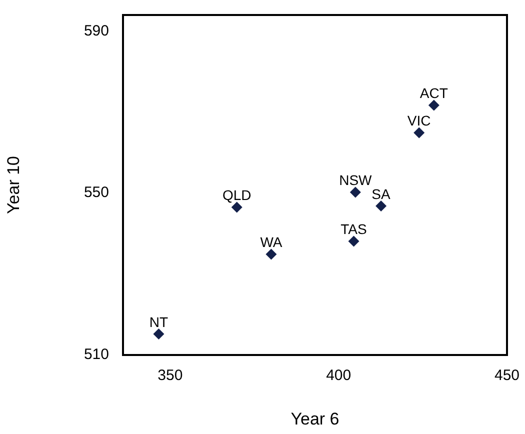  I want to click on annotation: NT, so click(158, 322).